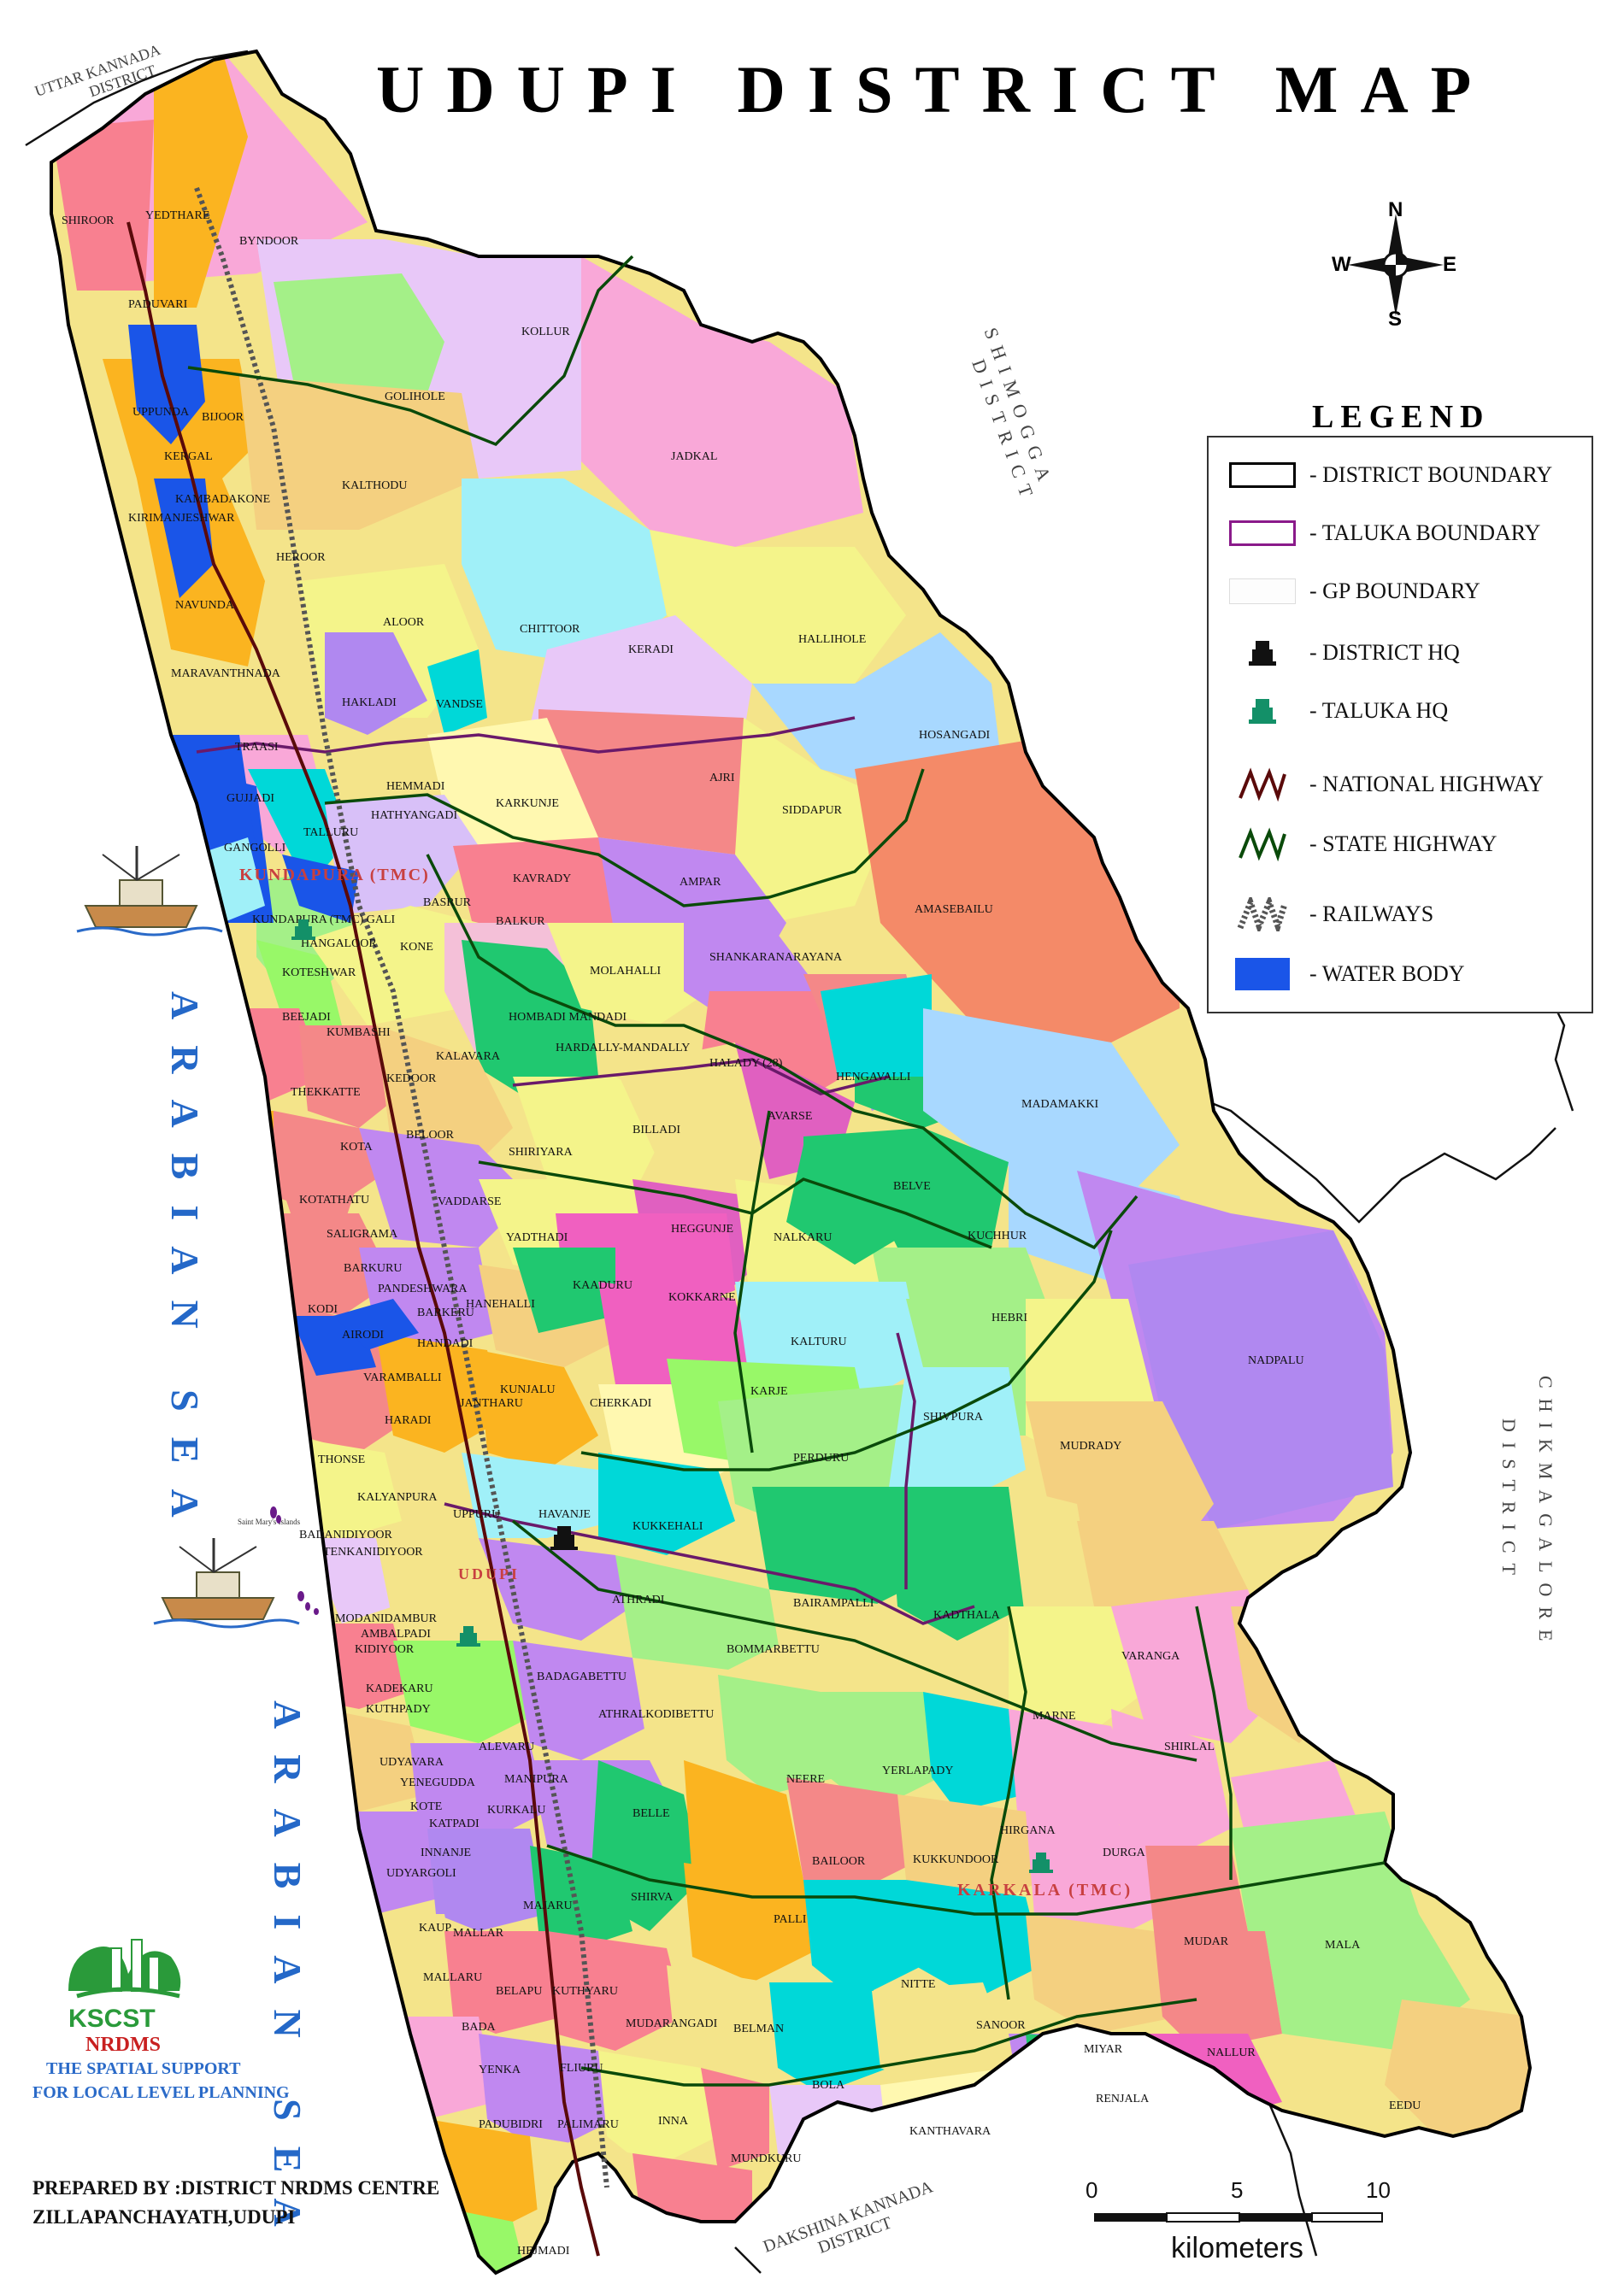  What do you see at coordinates (1403, 843) in the screenshot?
I see `legend-label: - STATE HIGHWAY` at bounding box center [1403, 843].